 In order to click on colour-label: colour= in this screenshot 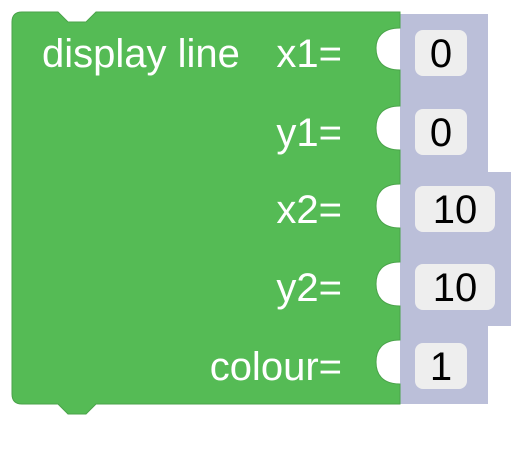, I will do `click(276, 367)`.